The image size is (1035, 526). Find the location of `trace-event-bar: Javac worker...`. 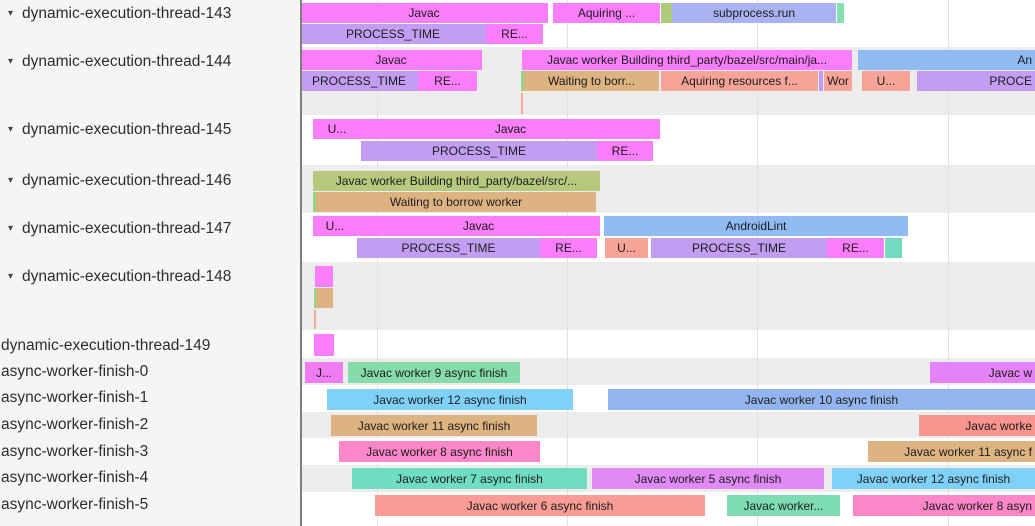

trace-event-bar: Javac worker... is located at coordinates (783, 505).